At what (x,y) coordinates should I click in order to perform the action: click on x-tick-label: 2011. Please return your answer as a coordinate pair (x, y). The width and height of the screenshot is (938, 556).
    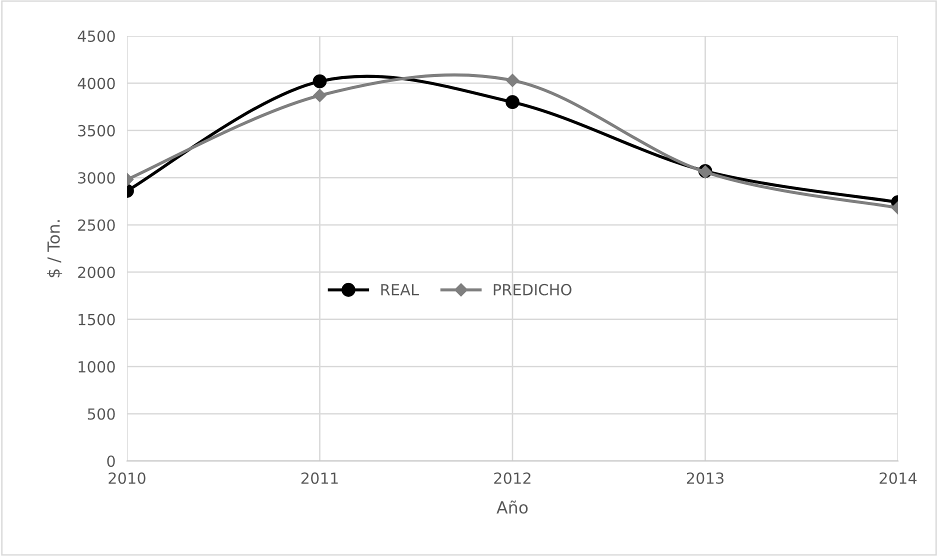
    Looking at the image, I should click on (319, 478).